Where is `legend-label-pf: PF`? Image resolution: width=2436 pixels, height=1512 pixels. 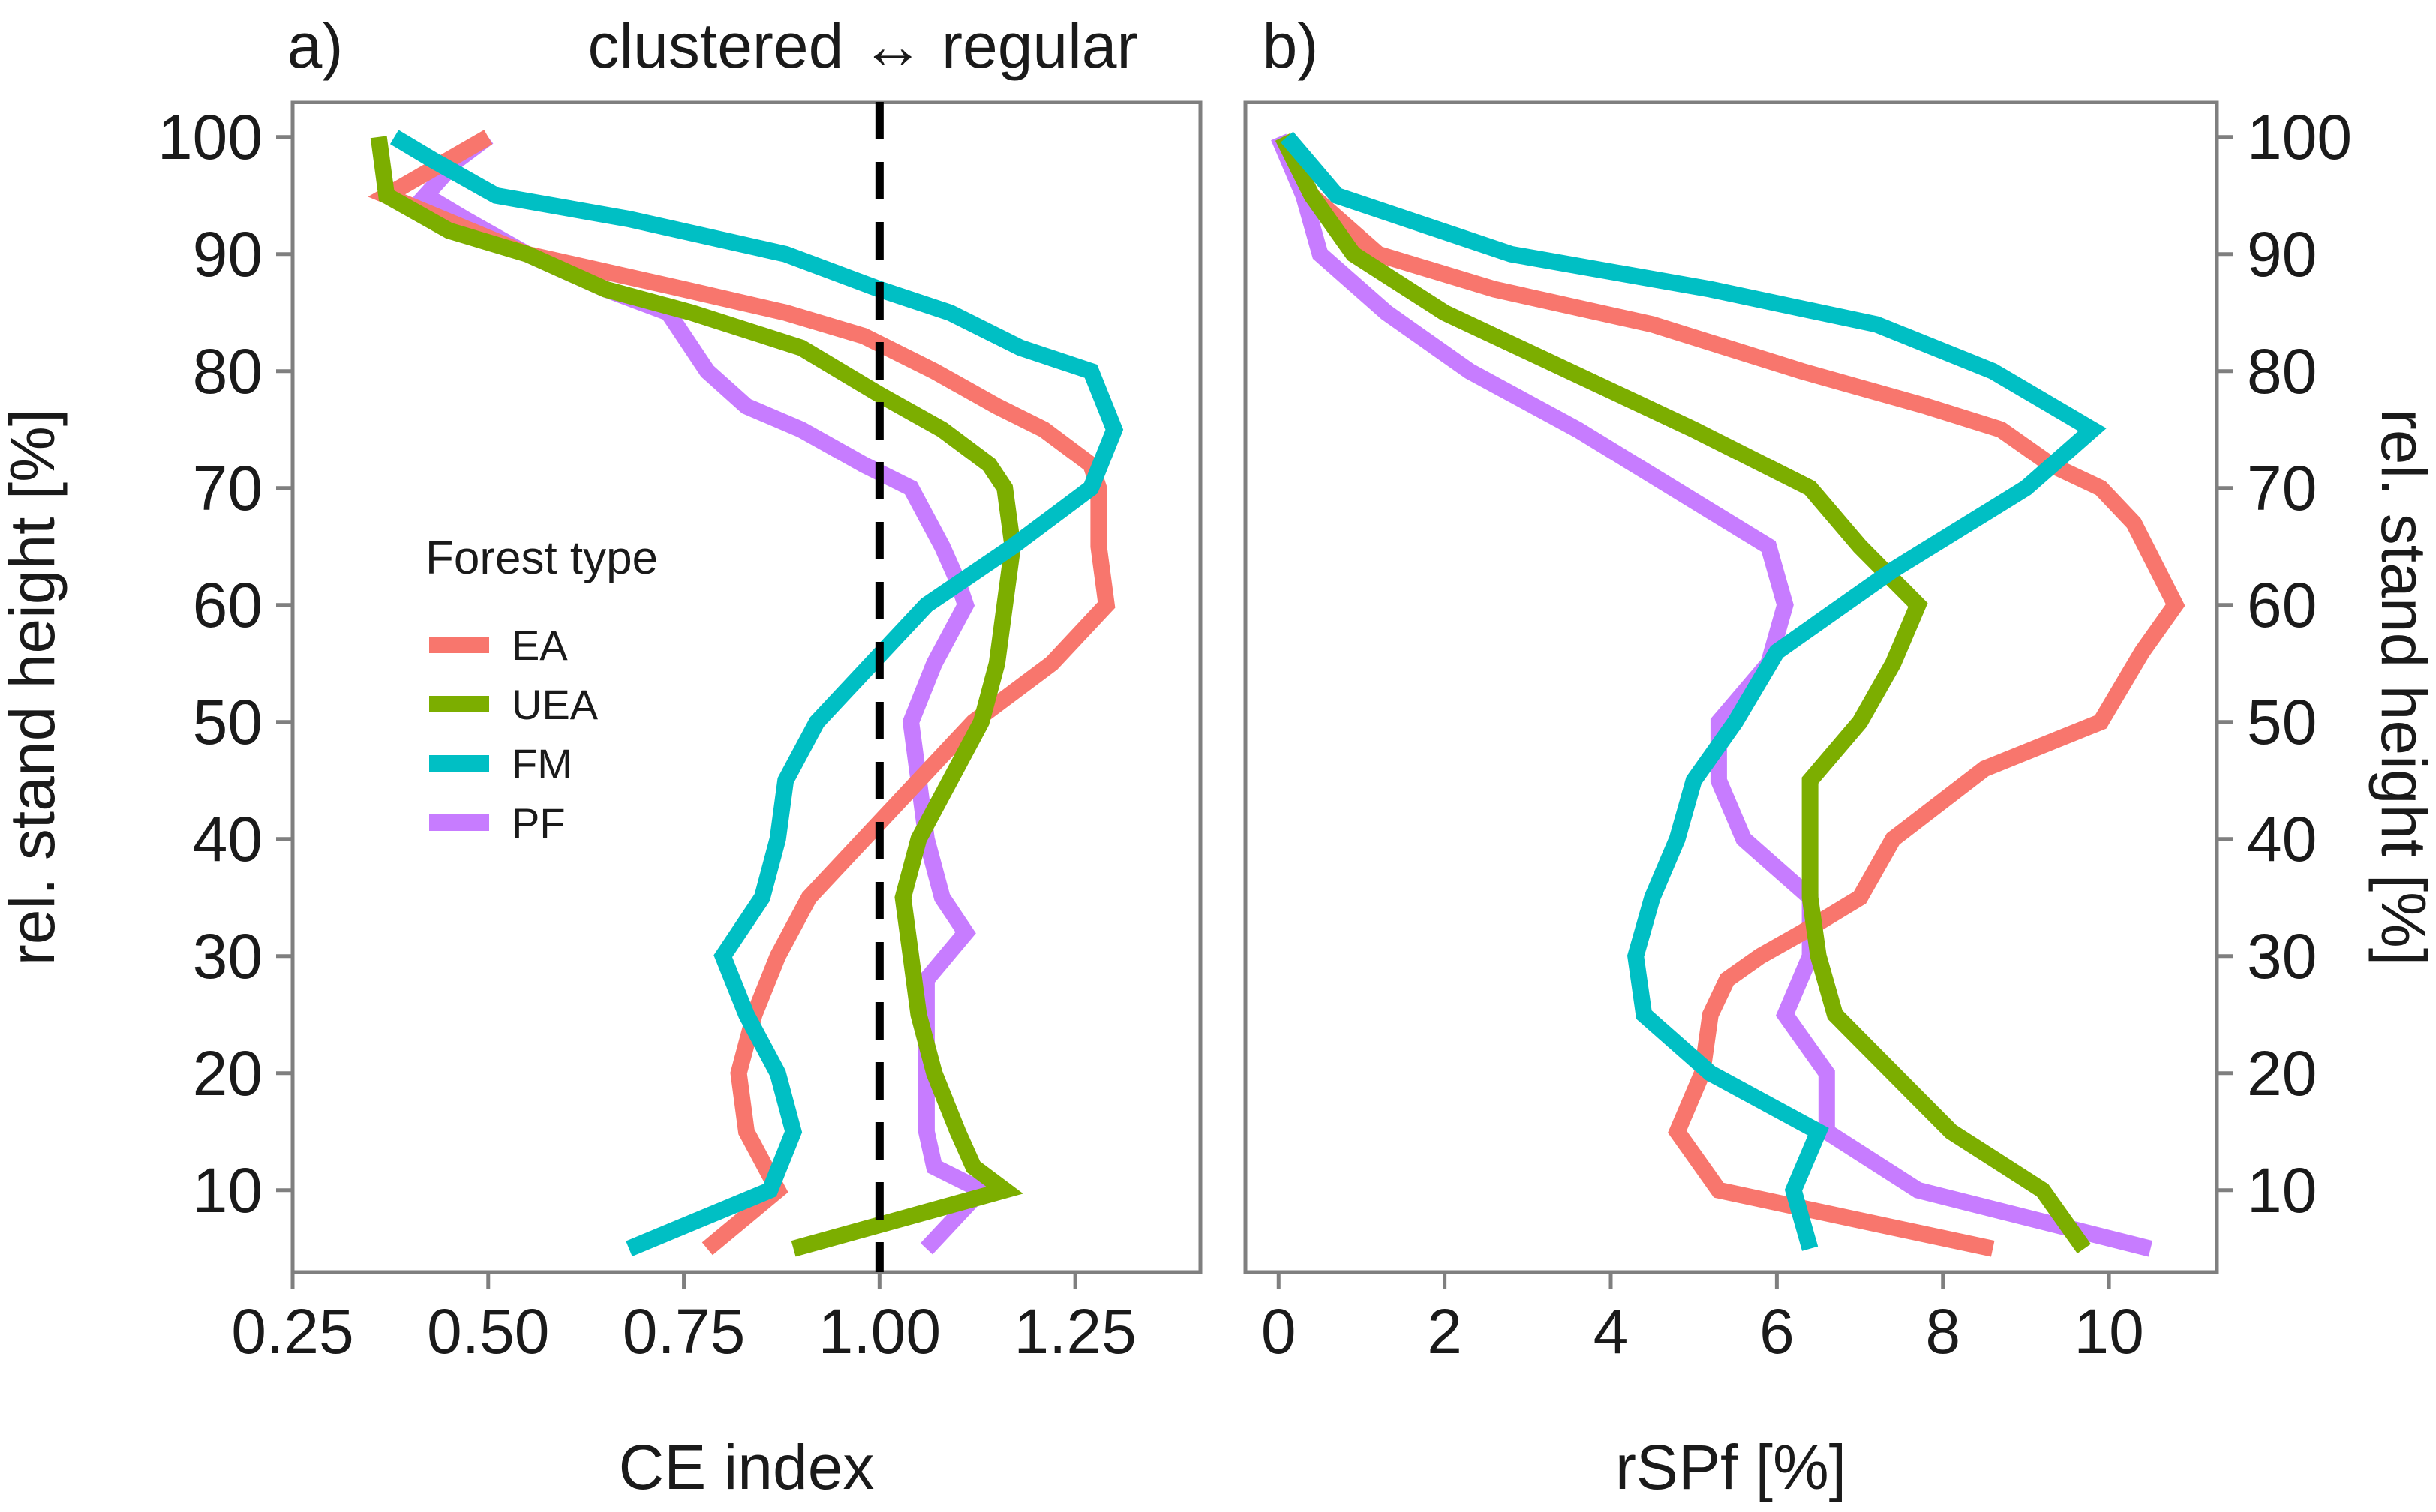
legend-label-pf: PF is located at coordinates (539, 823).